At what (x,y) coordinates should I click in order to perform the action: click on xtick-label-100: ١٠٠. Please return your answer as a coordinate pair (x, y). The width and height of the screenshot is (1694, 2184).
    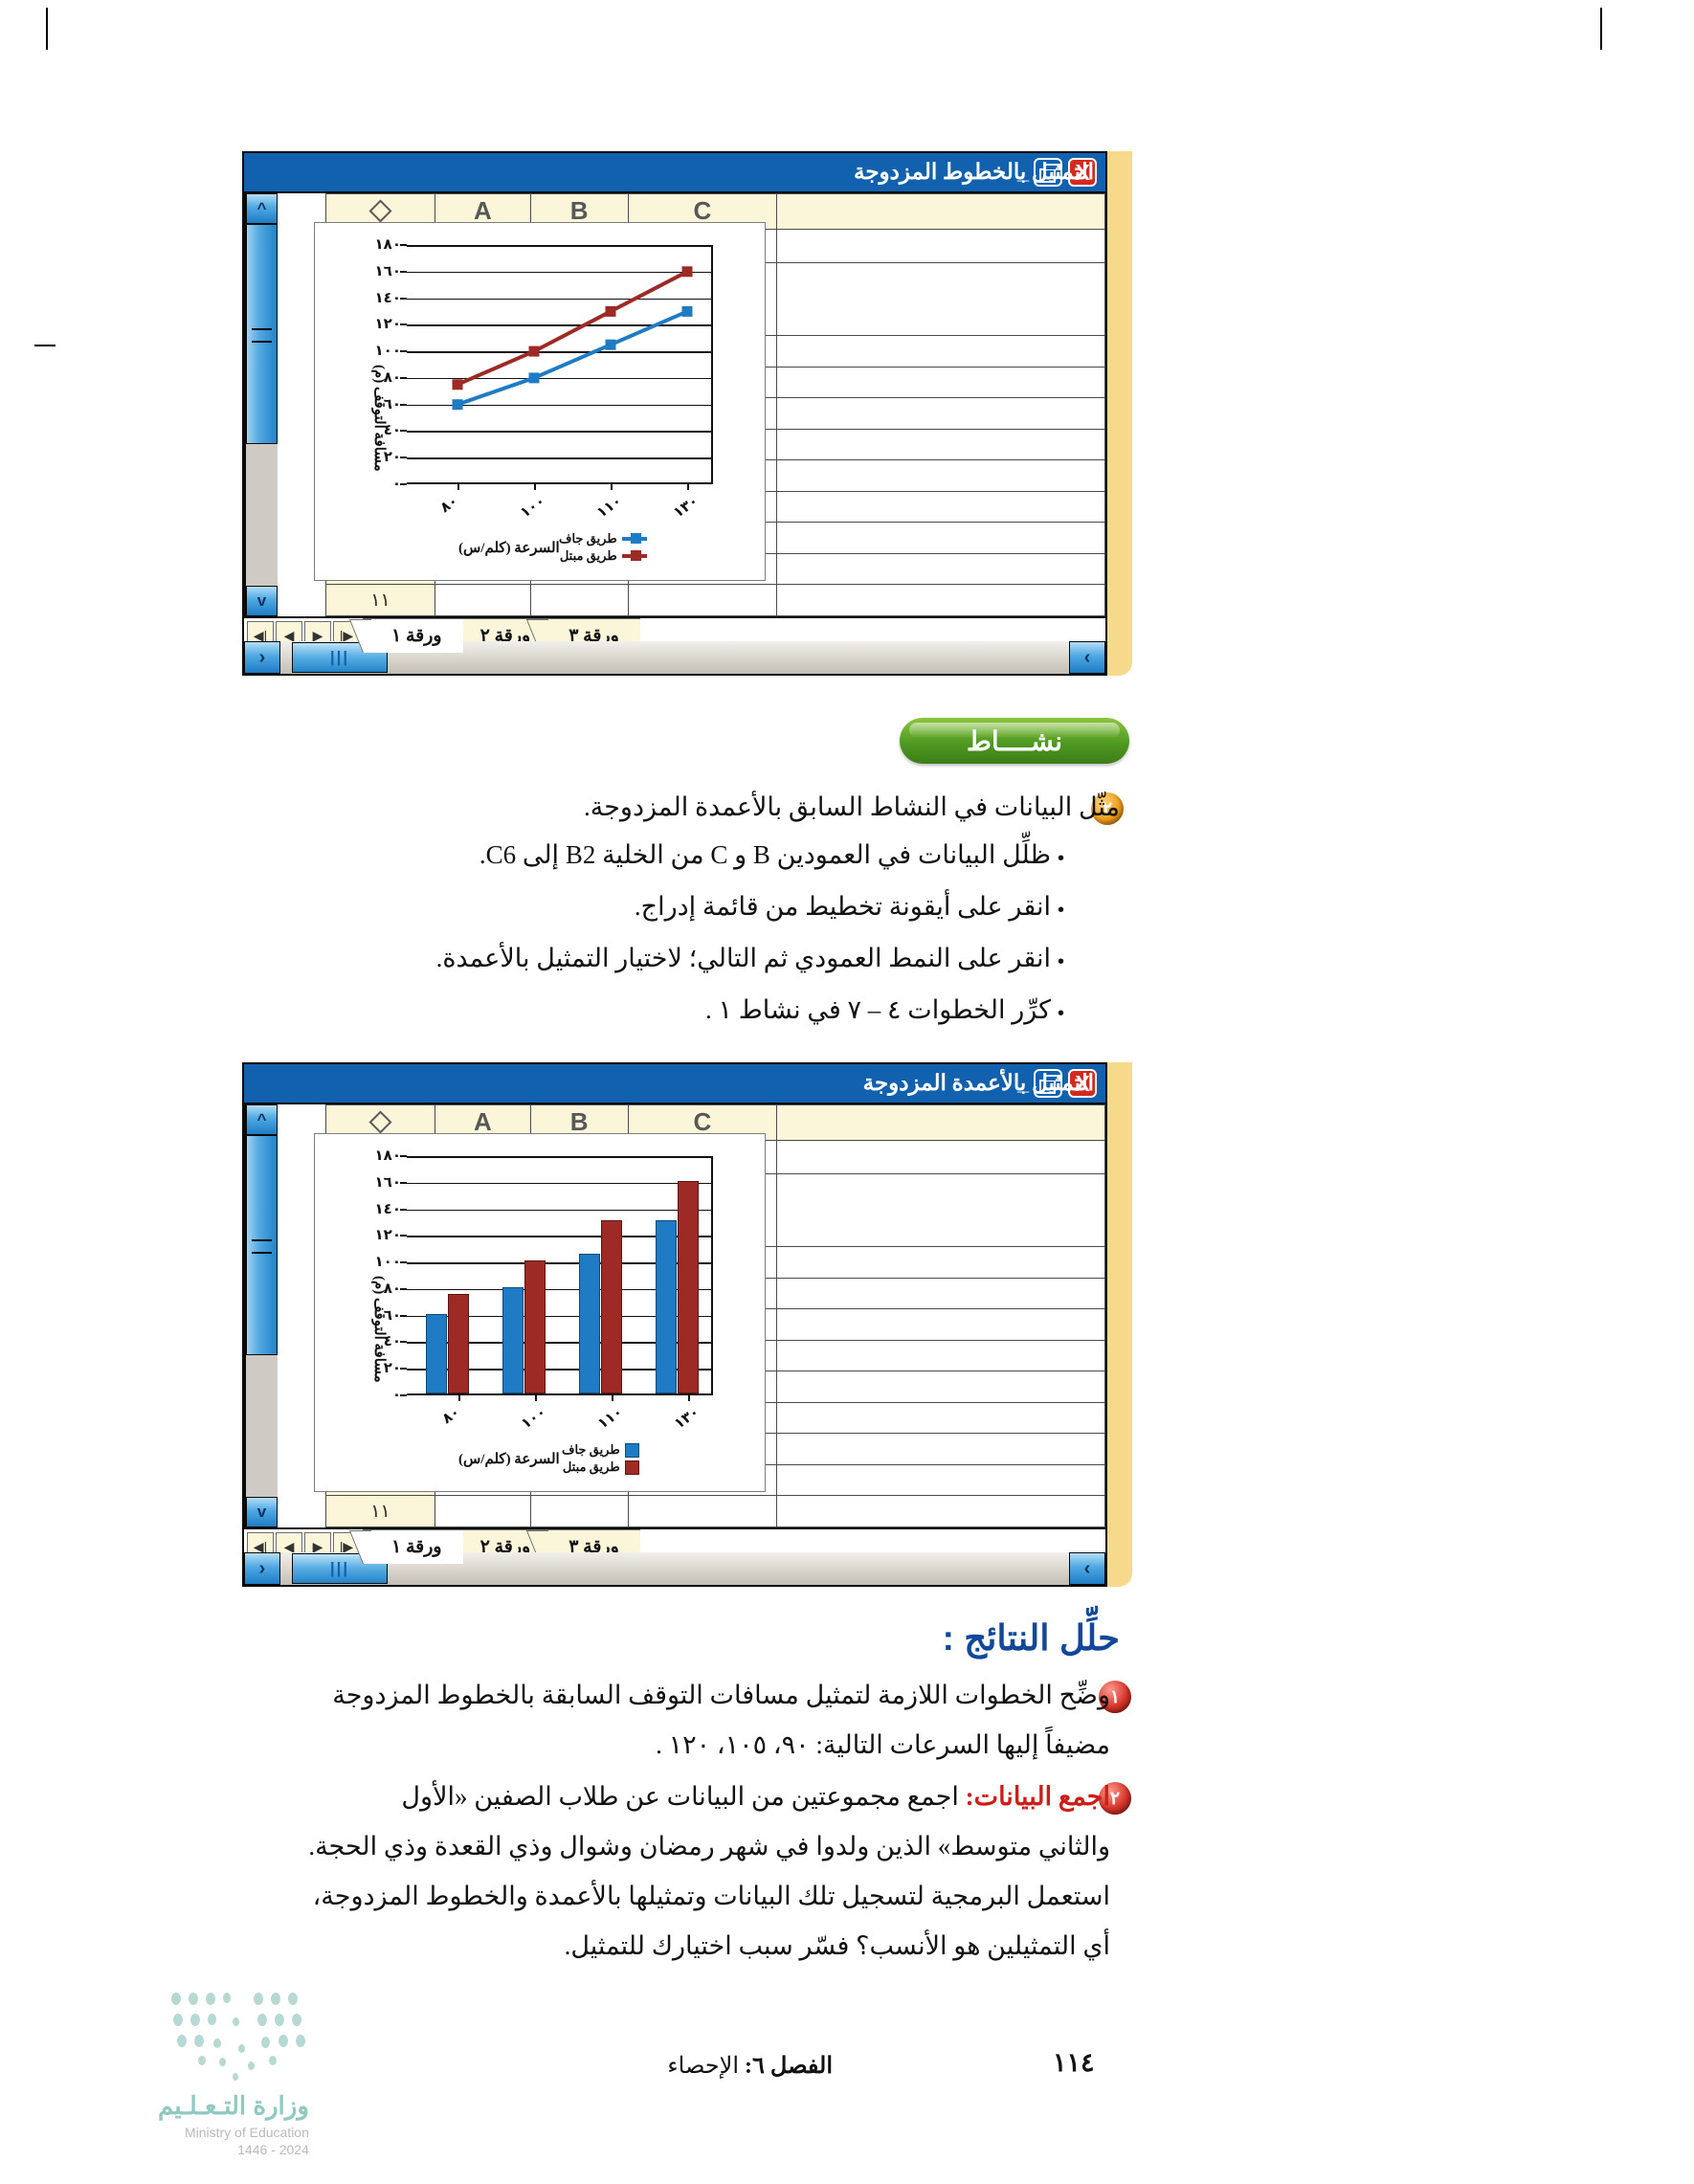
    Looking at the image, I should click on (533, 1418).